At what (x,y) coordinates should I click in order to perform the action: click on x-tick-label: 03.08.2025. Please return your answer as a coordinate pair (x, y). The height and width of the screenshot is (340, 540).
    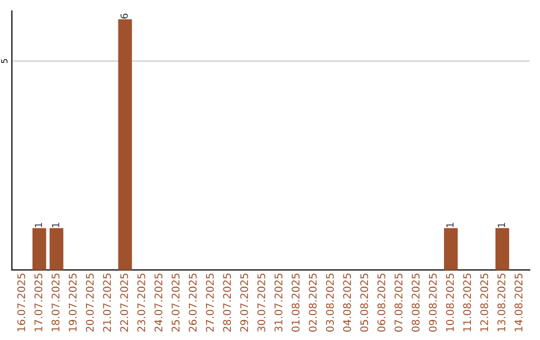
    Looking at the image, I should click on (330, 303).